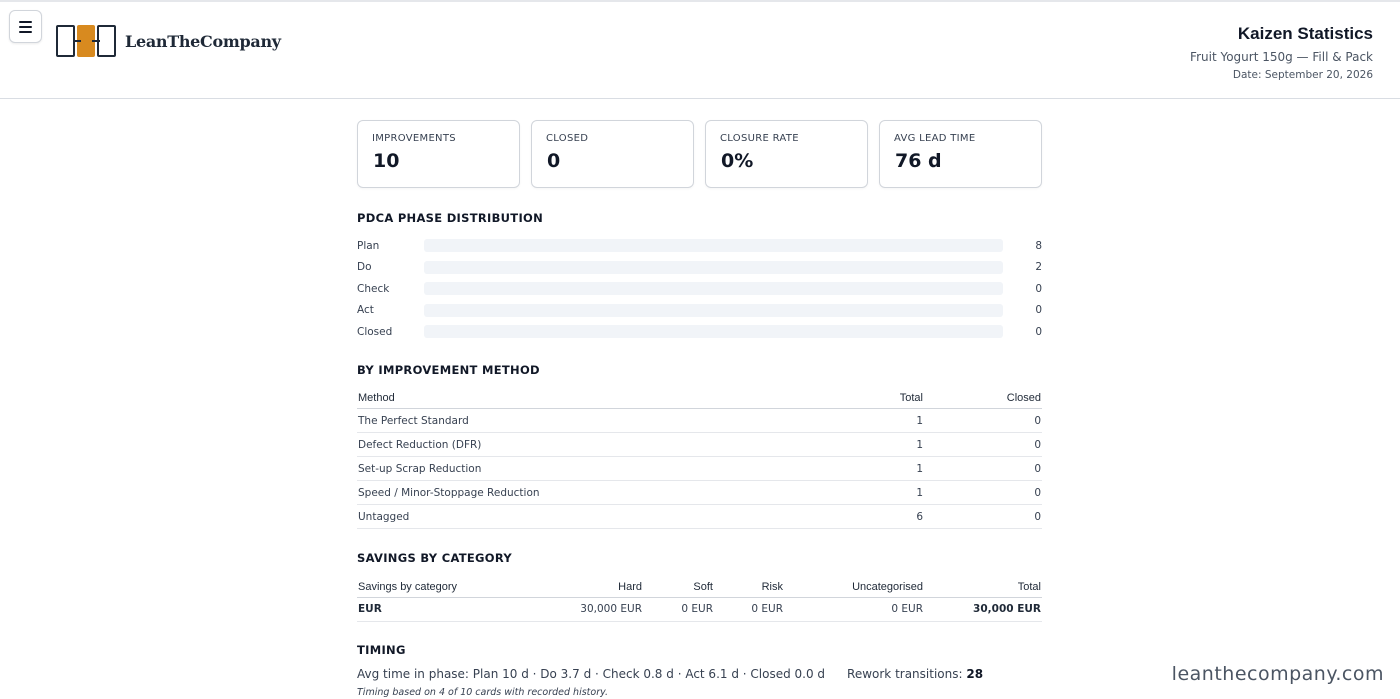  I want to click on column-header: Uncategorised, so click(854, 586).